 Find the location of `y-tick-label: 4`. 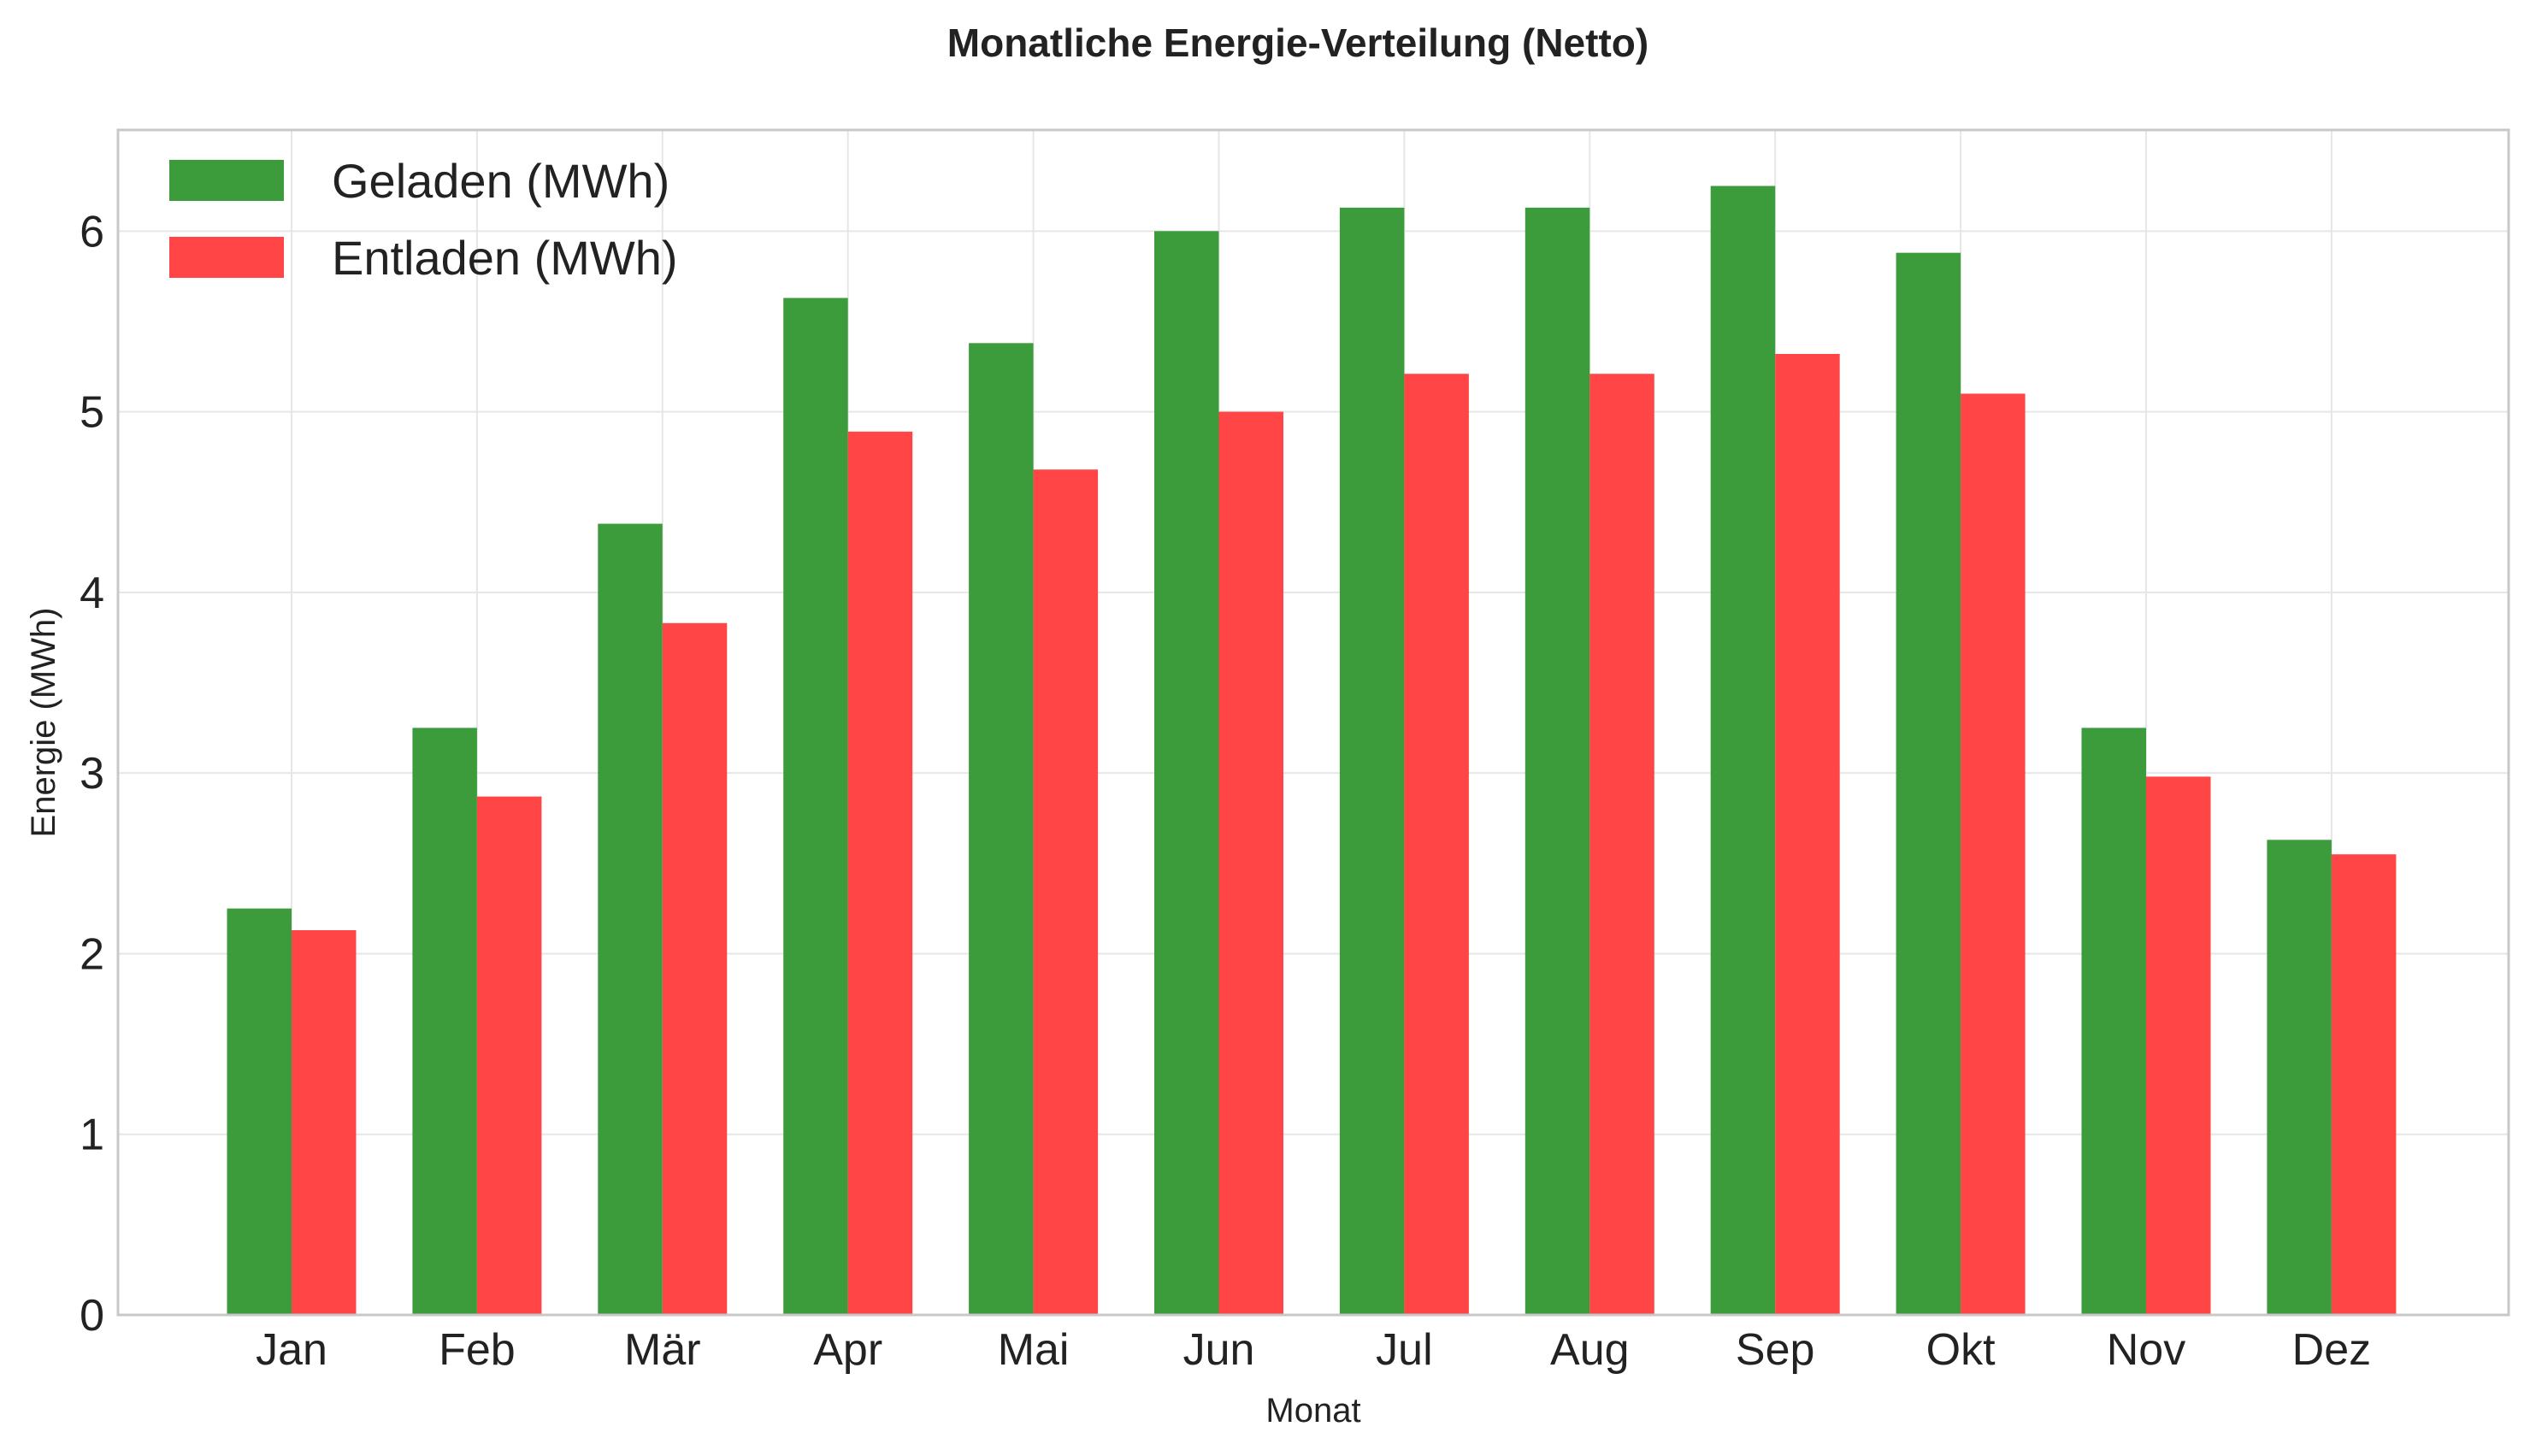

y-tick-label: 4 is located at coordinates (92, 593).